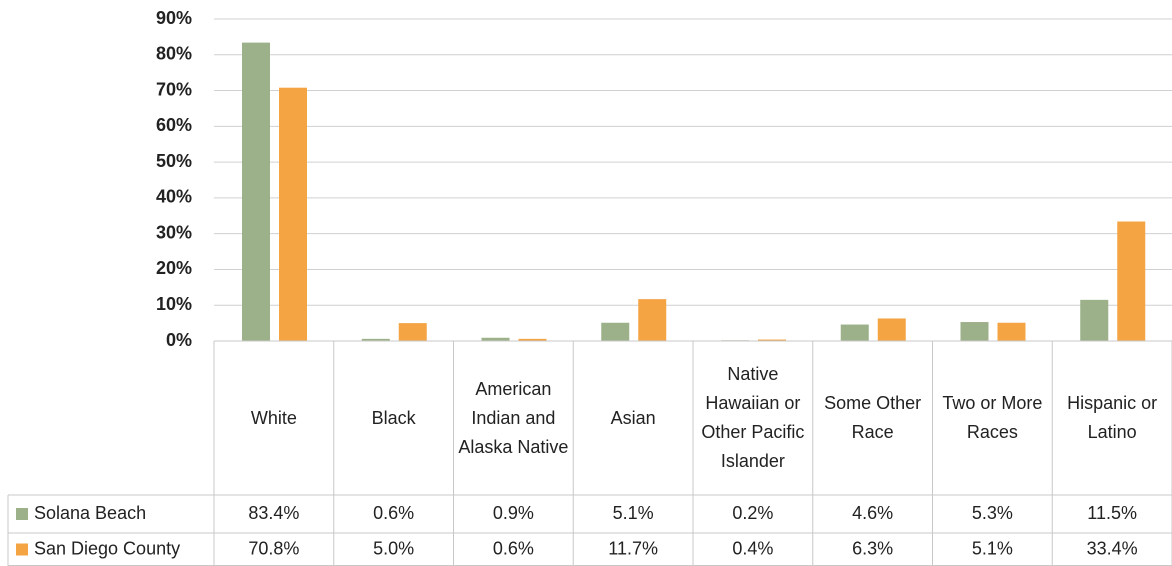  I want to click on y-tick-label: 20%, so click(174, 268).